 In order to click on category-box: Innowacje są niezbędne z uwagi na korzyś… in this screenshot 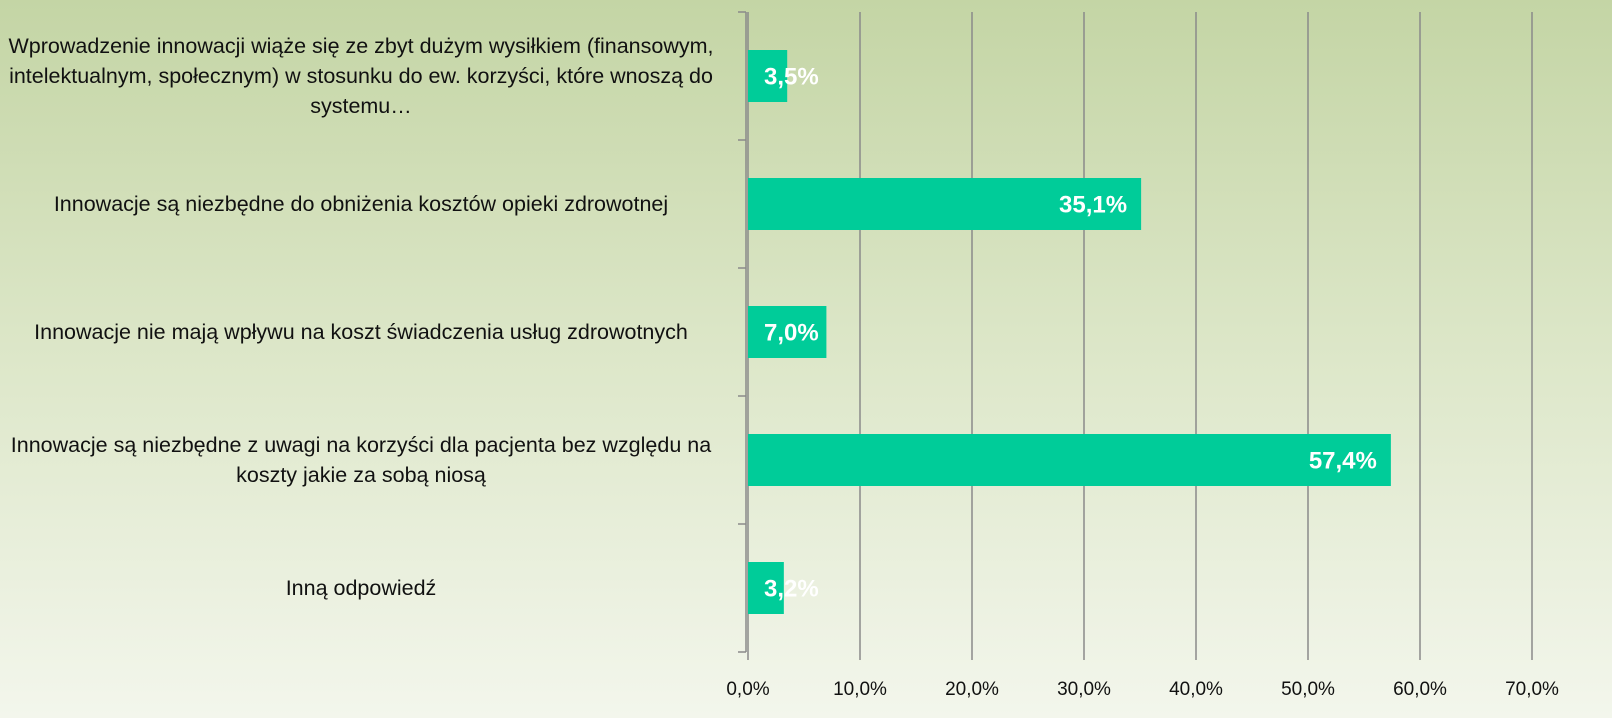, I will do `click(361, 460)`.